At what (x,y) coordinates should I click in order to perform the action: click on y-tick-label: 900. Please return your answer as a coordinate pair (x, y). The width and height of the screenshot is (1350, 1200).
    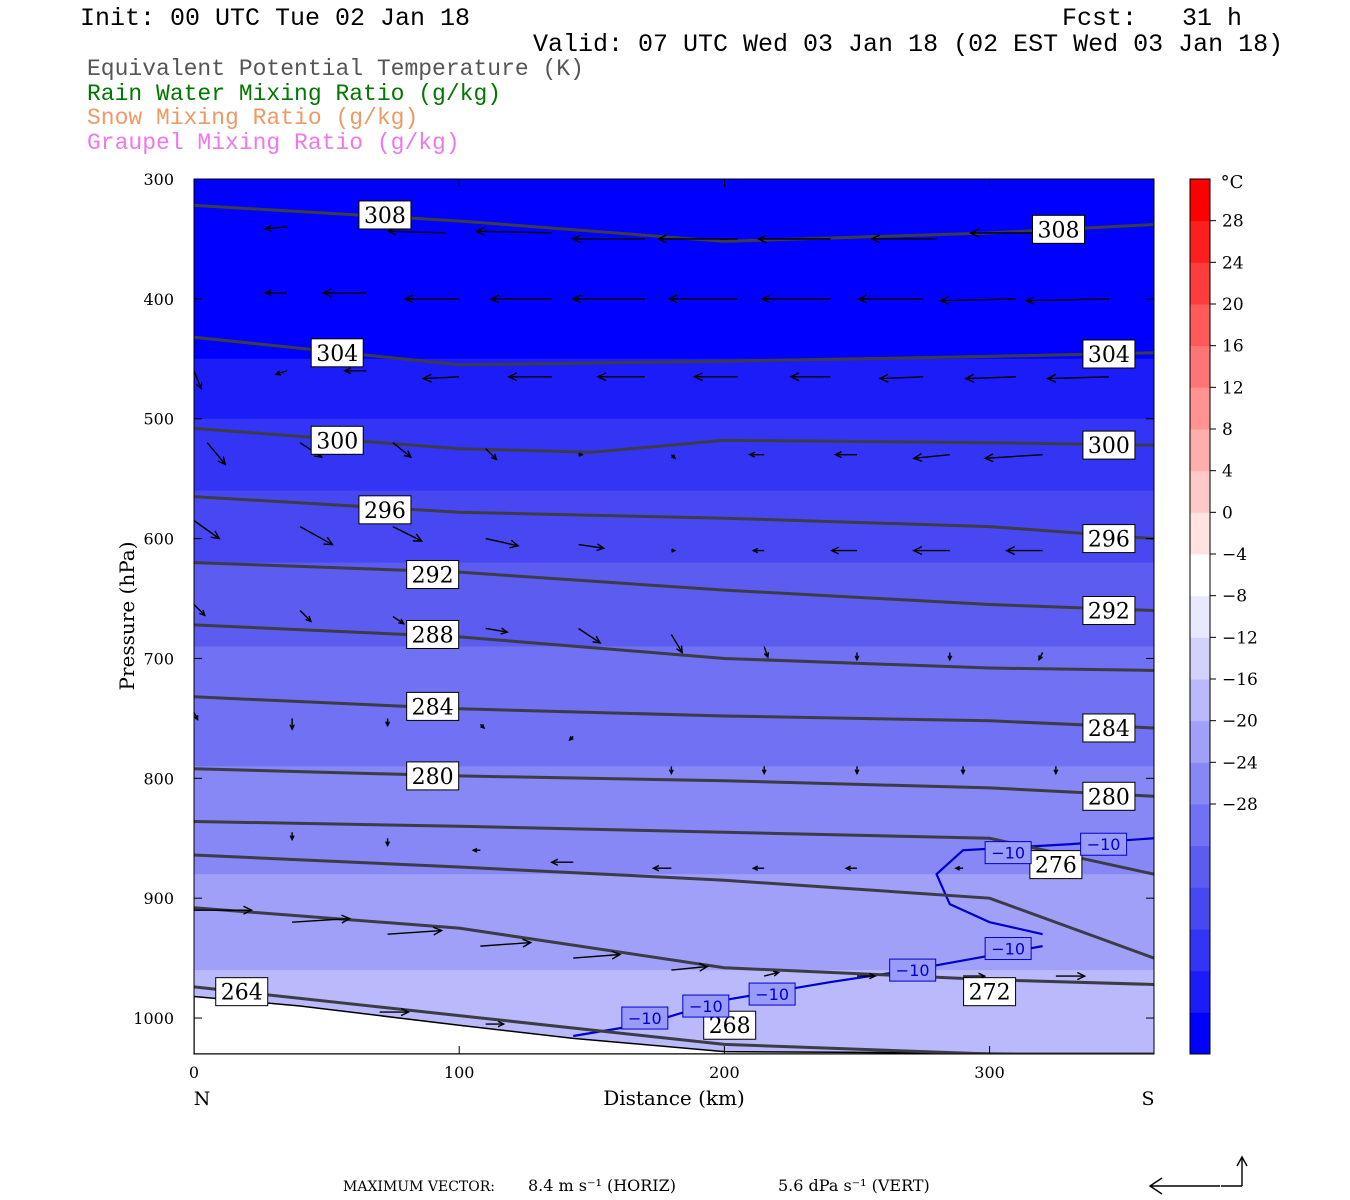
    Looking at the image, I should click on (158, 898).